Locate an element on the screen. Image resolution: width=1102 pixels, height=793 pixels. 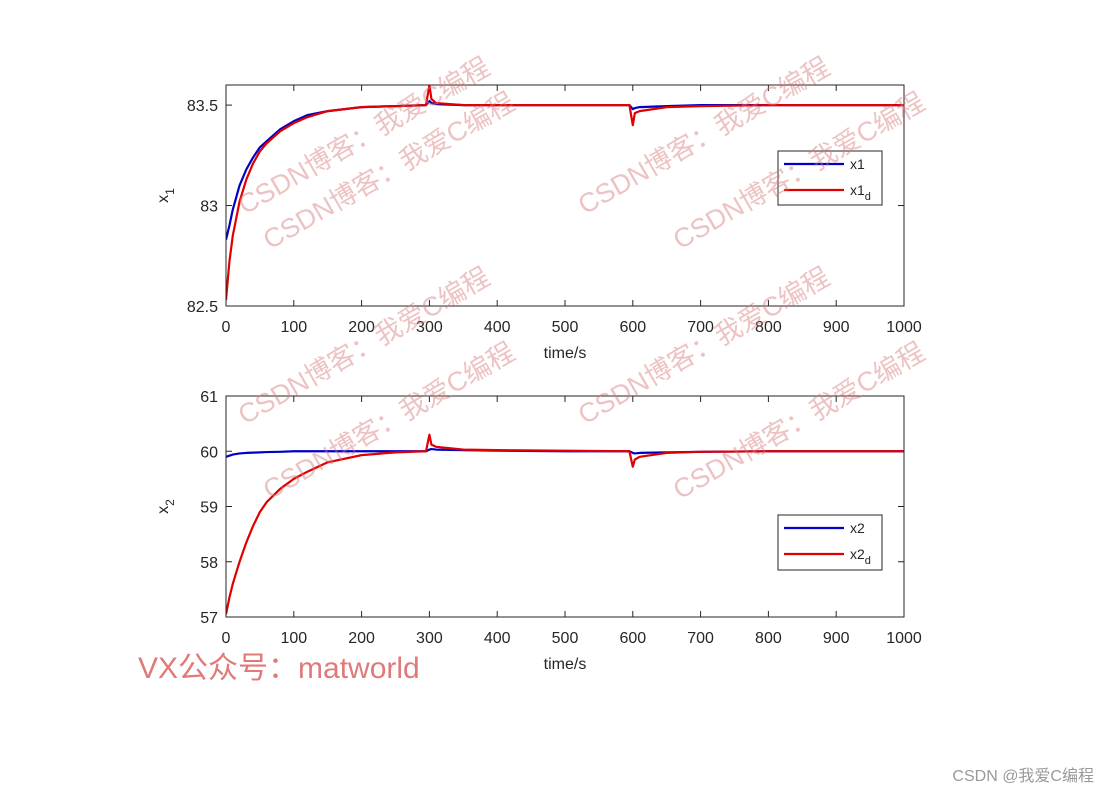
y-tick-label: 59 is located at coordinates (209, 508).